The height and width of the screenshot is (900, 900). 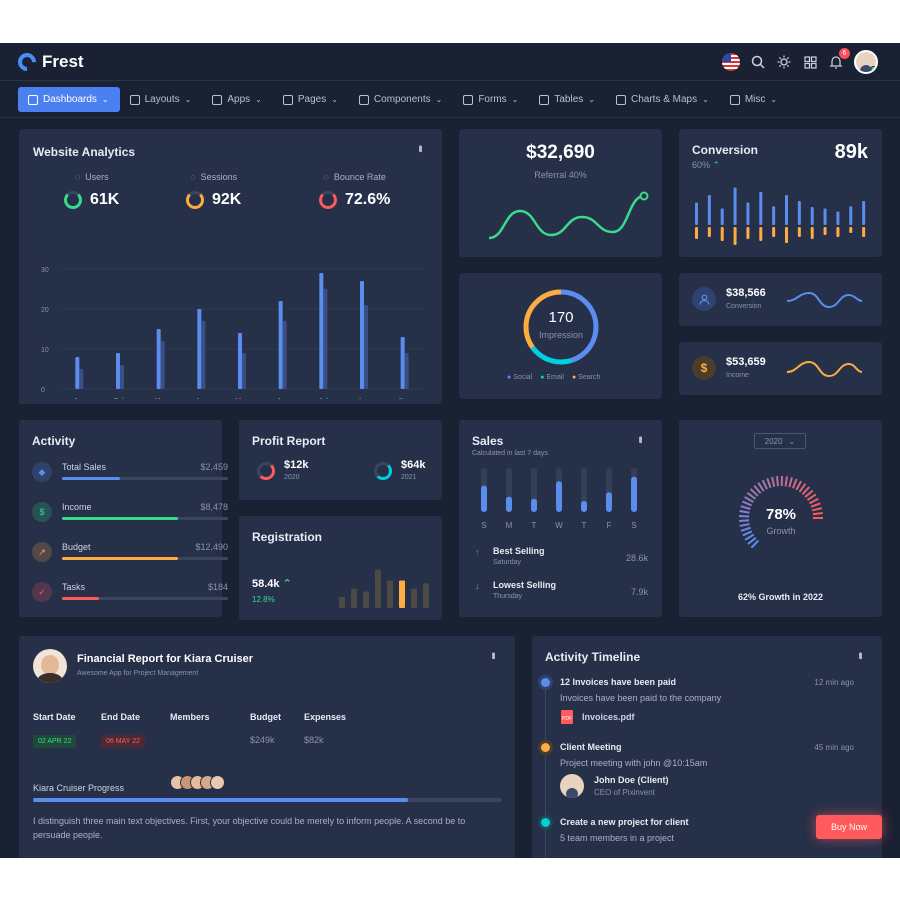 I want to click on stat-value: 72.6%, so click(x=368, y=199).